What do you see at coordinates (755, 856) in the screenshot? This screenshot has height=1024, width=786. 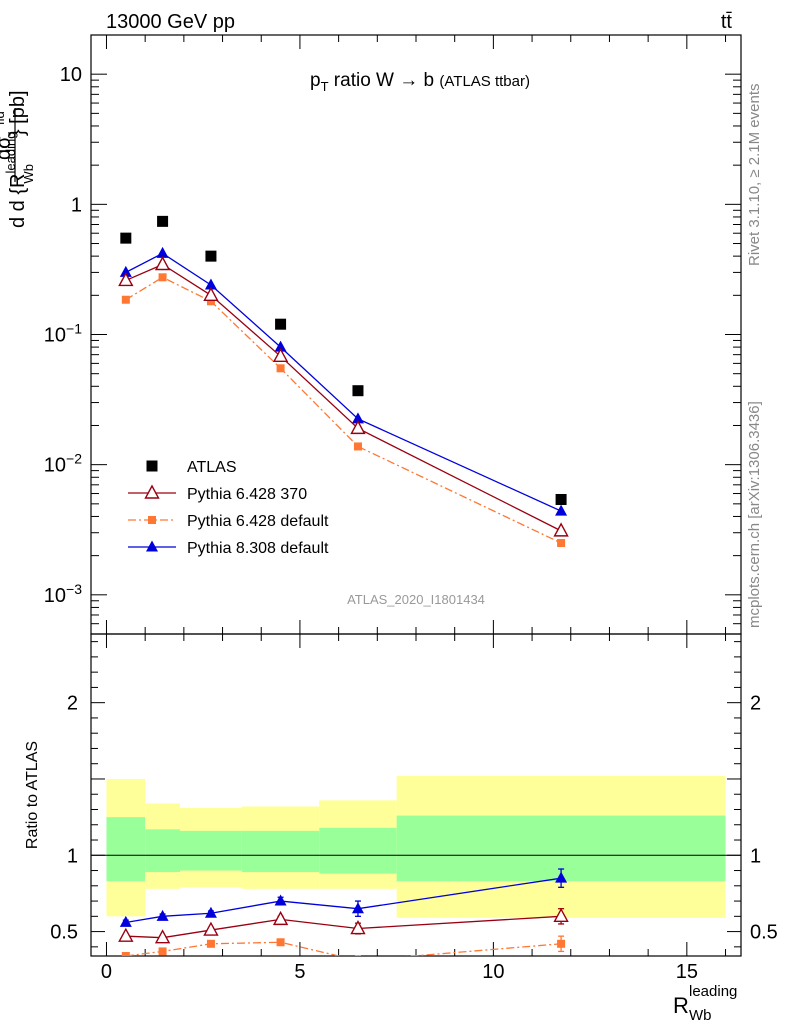 I see `ratio-y-tick-label-right: 1` at bounding box center [755, 856].